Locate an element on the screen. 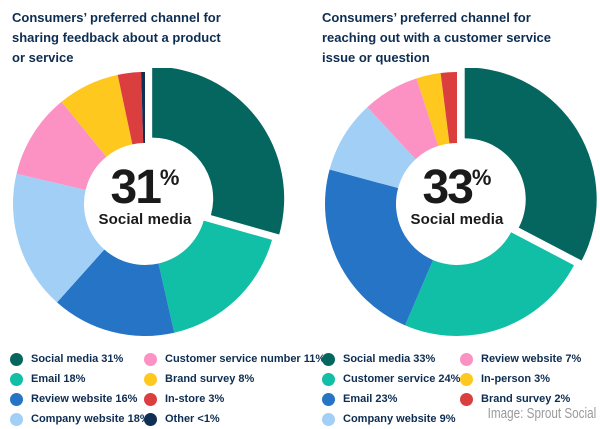 Image resolution: width=600 pixels, height=429 pixels. legend-item: Brand survey 2% is located at coordinates (520, 399).